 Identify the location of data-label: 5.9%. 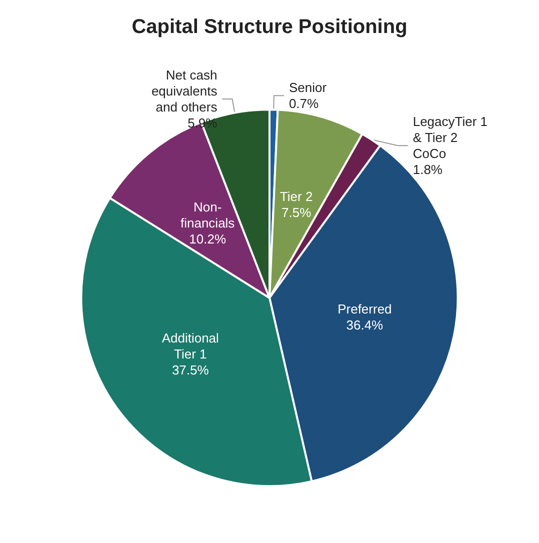
(203, 123).